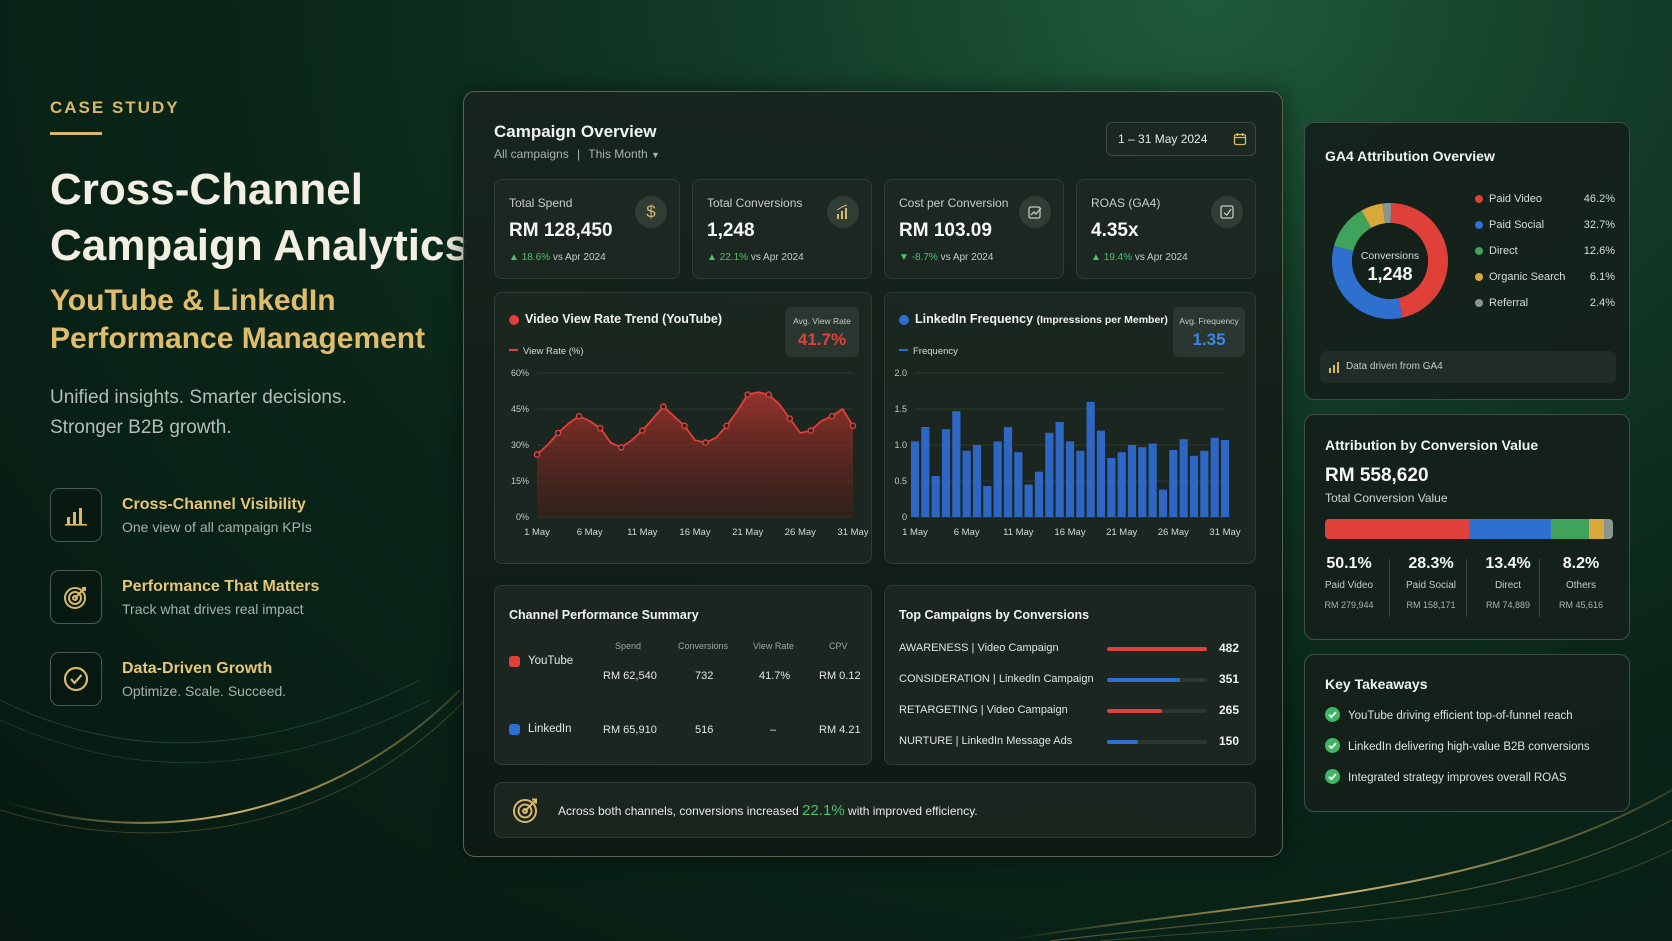 The width and height of the screenshot is (1672, 941). I want to click on kpi-value: 1,248, so click(731, 230).